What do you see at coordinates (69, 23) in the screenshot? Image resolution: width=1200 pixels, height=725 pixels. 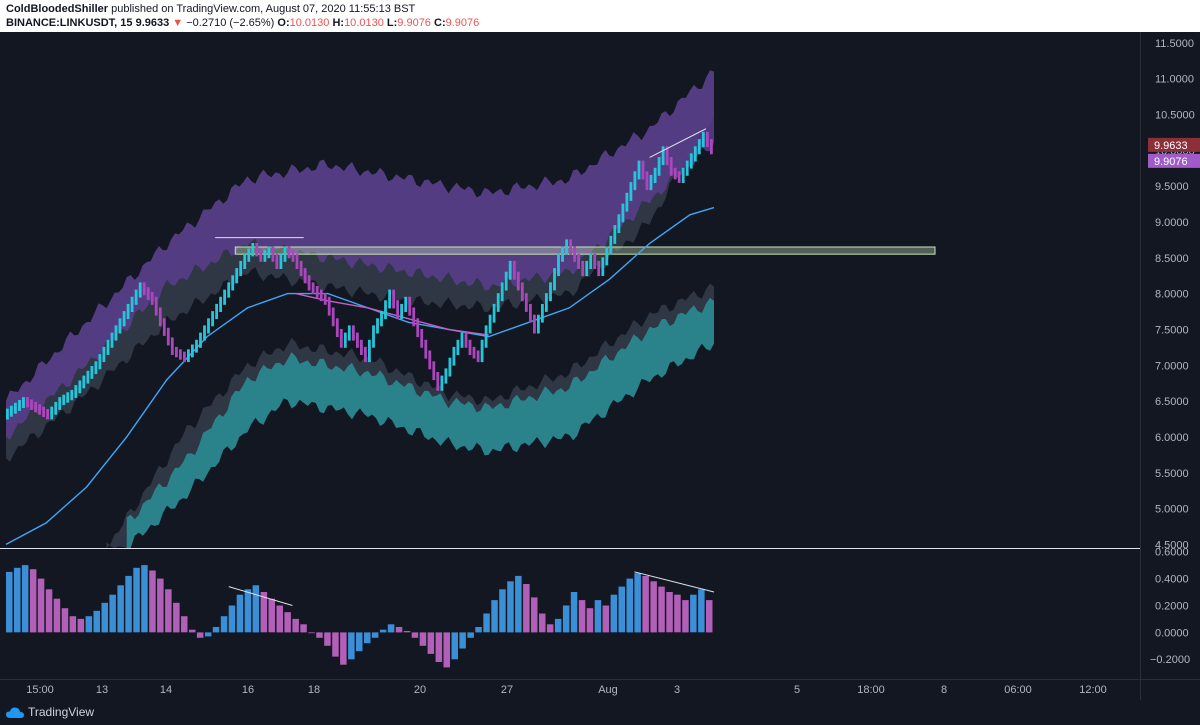 I see `symbol-label: BINANCE:LINKUSDT, 15` at bounding box center [69, 23].